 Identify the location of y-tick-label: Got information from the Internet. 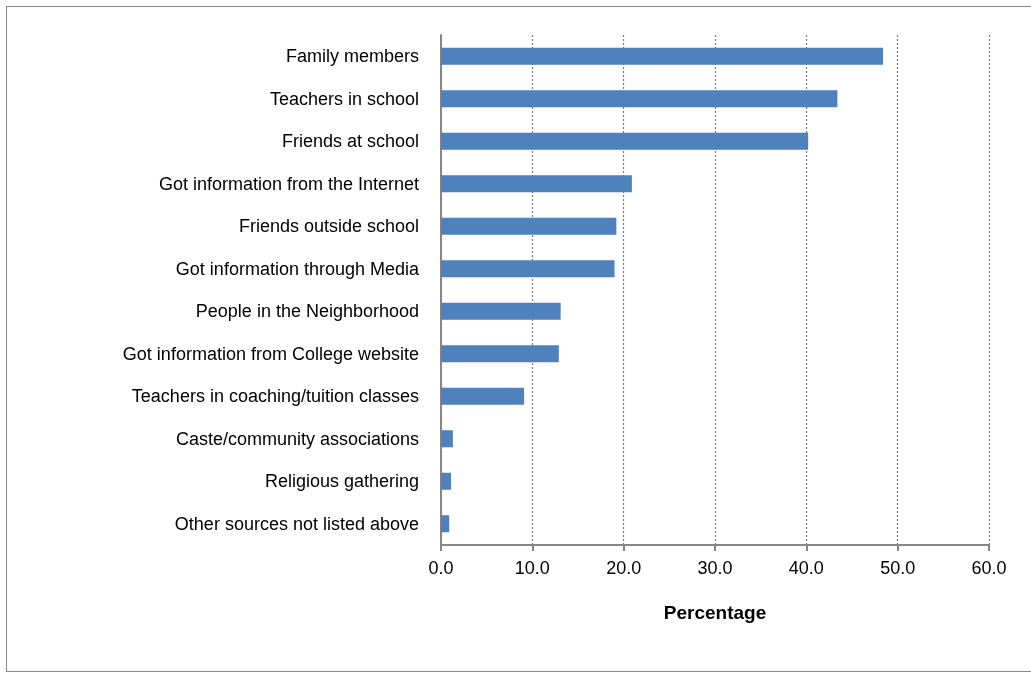
(288, 183).